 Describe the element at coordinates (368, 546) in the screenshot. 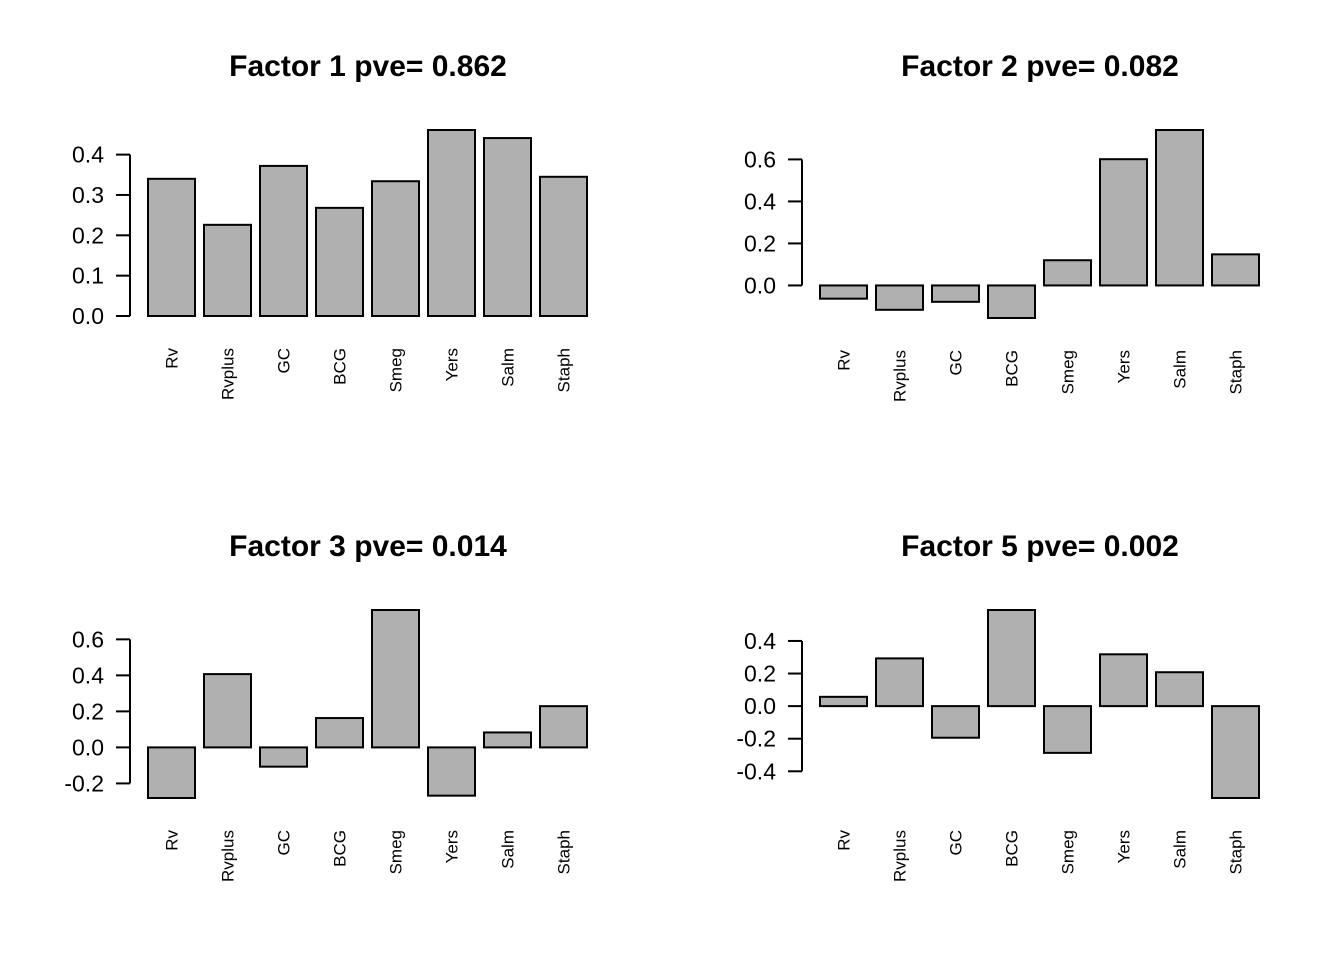

I see `chart-title: Factor 3 pve= 0.014` at that location.